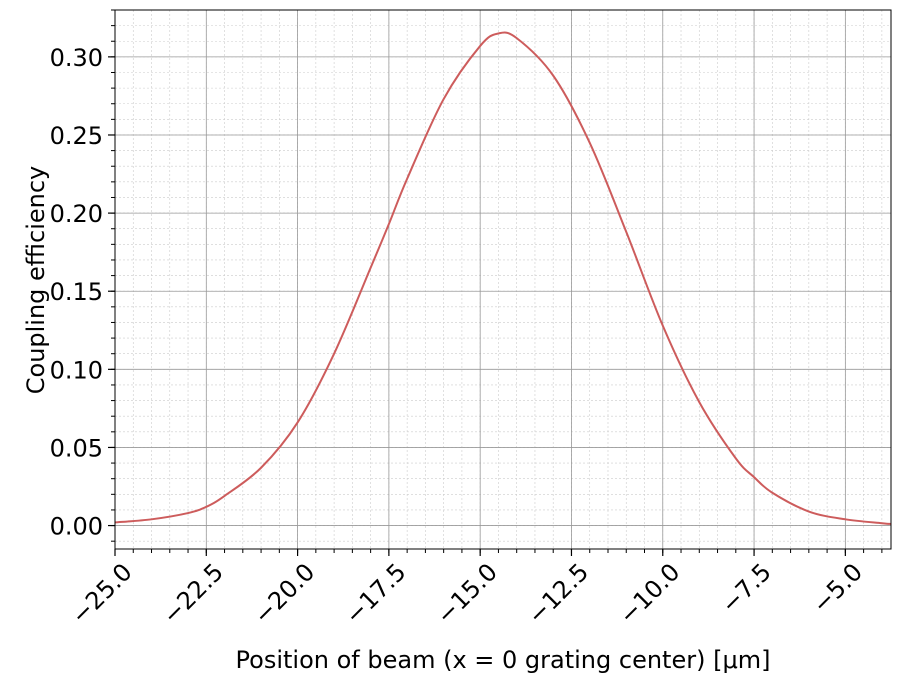  Describe the element at coordinates (746, 588) in the screenshot. I see `x-tick-label: −7.5` at that location.